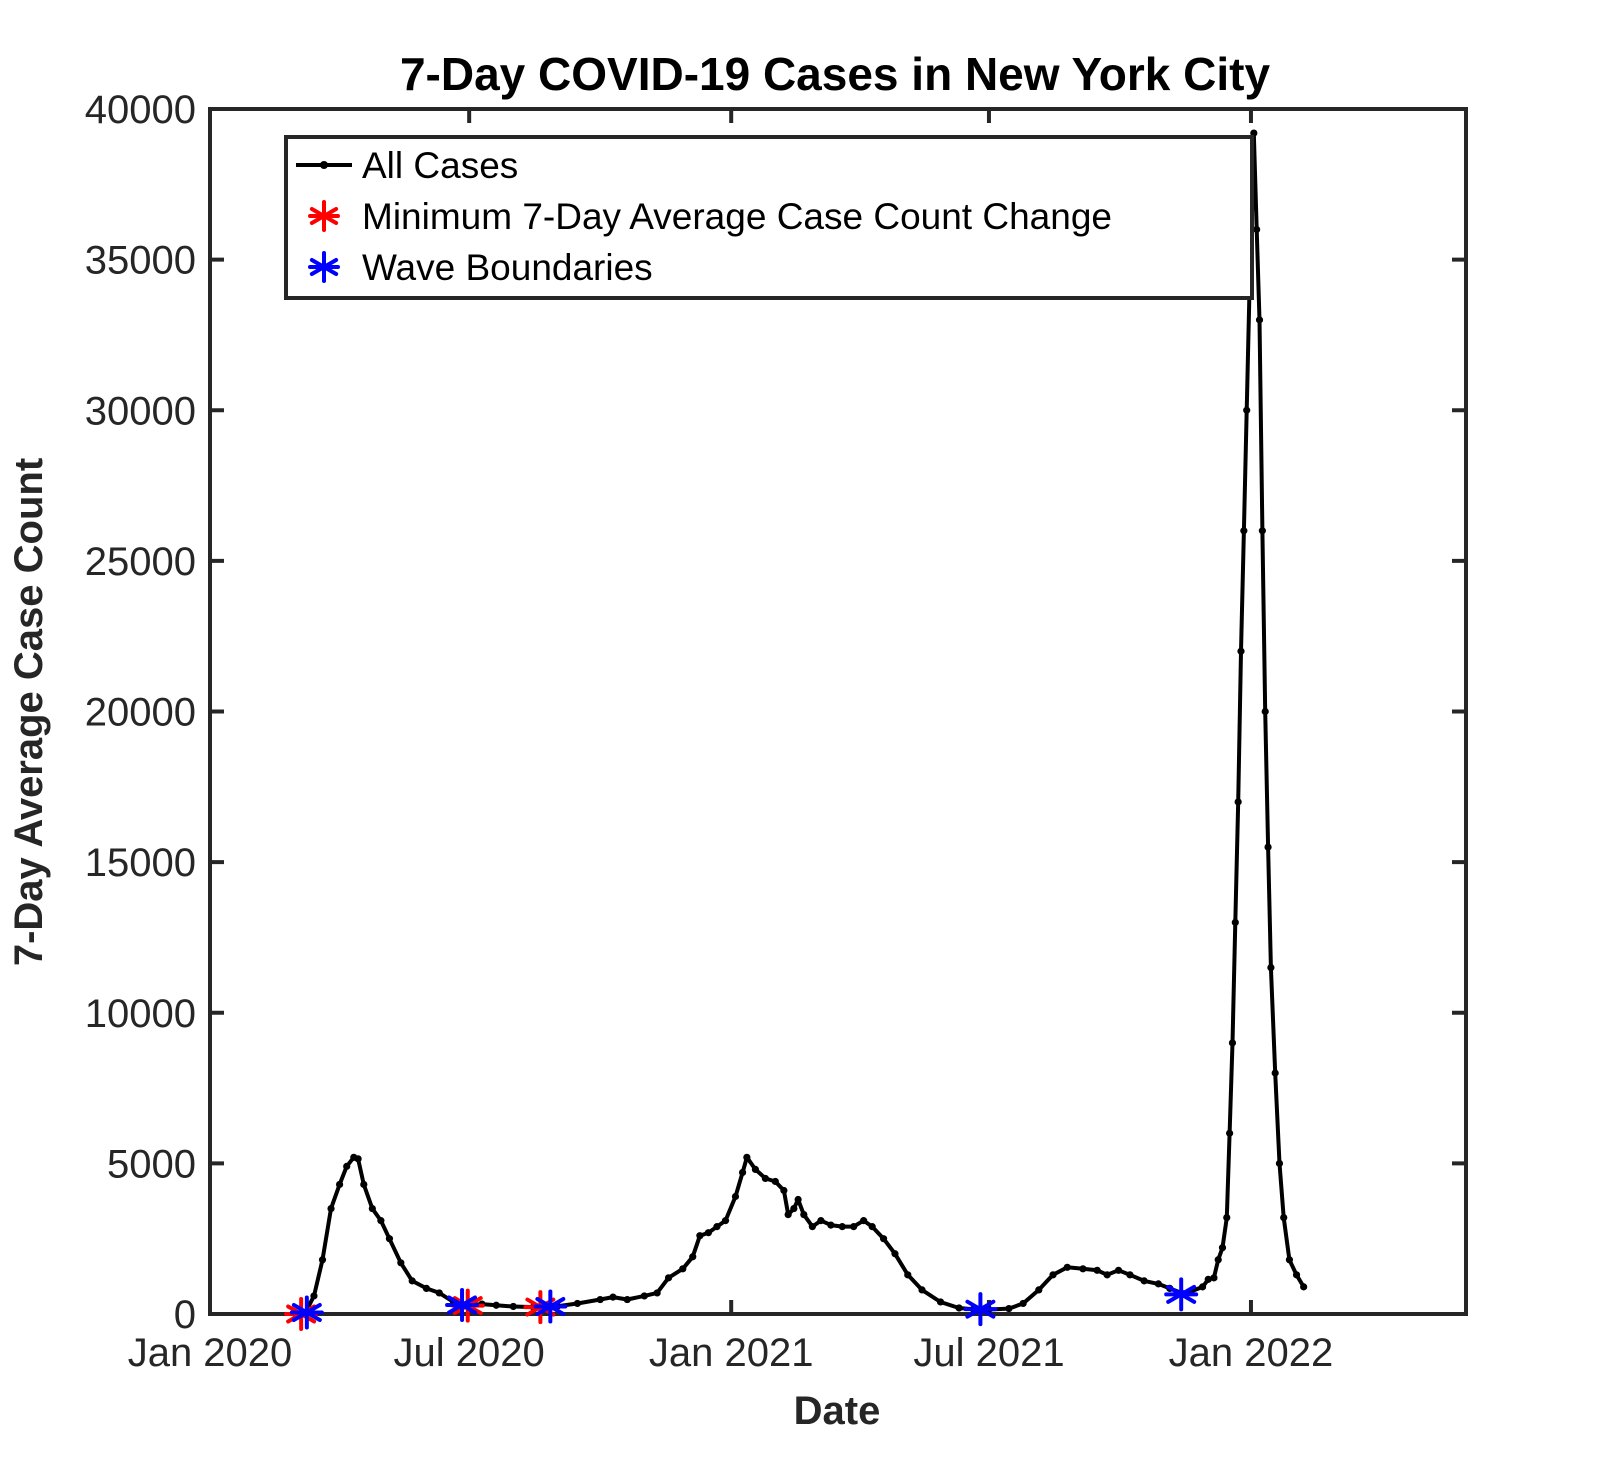 The image size is (1600, 1468). Describe the element at coordinates (140, 261) in the screenshot. I see `y-tick-label: 35000` at that location.